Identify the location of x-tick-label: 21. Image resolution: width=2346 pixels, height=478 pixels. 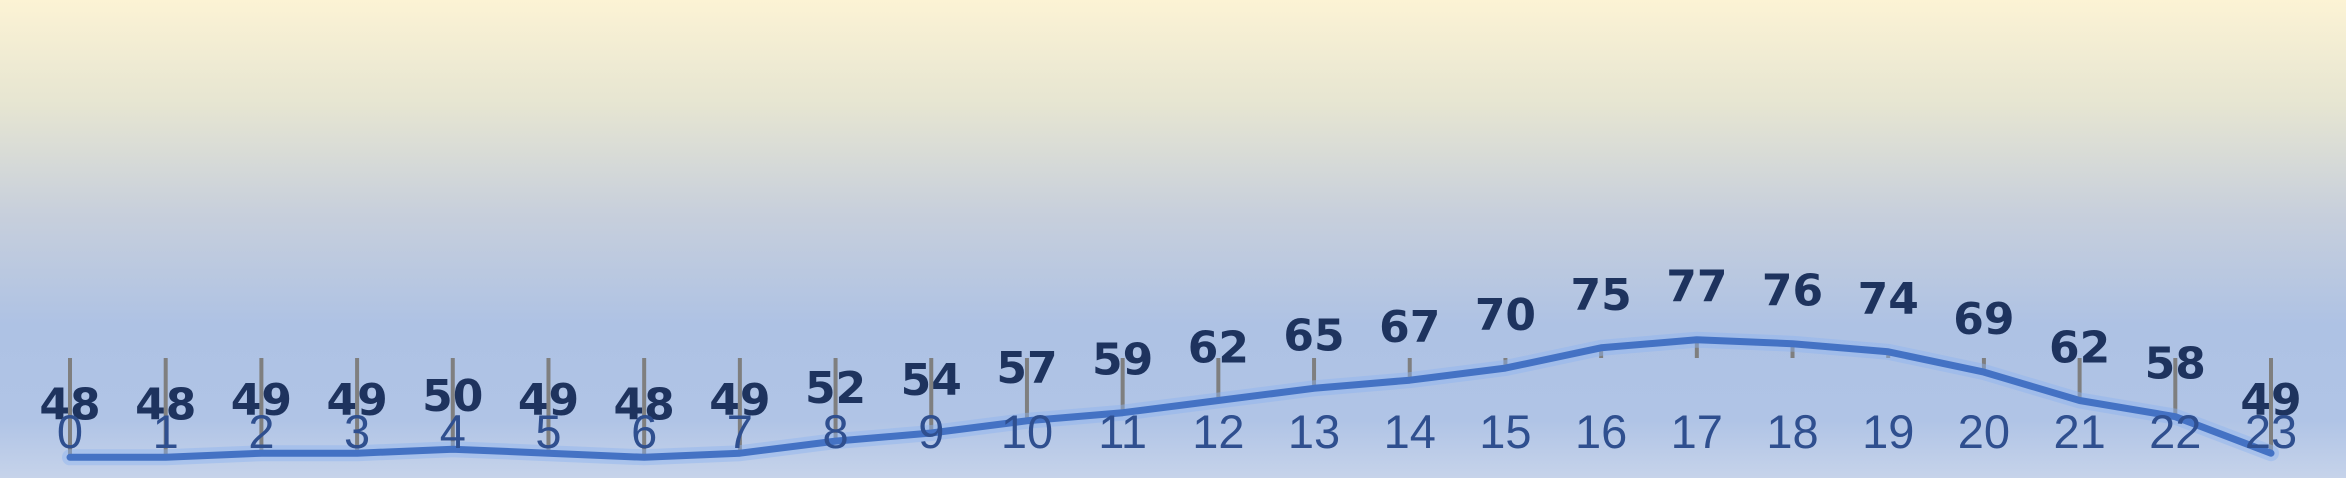
(2079, 431).